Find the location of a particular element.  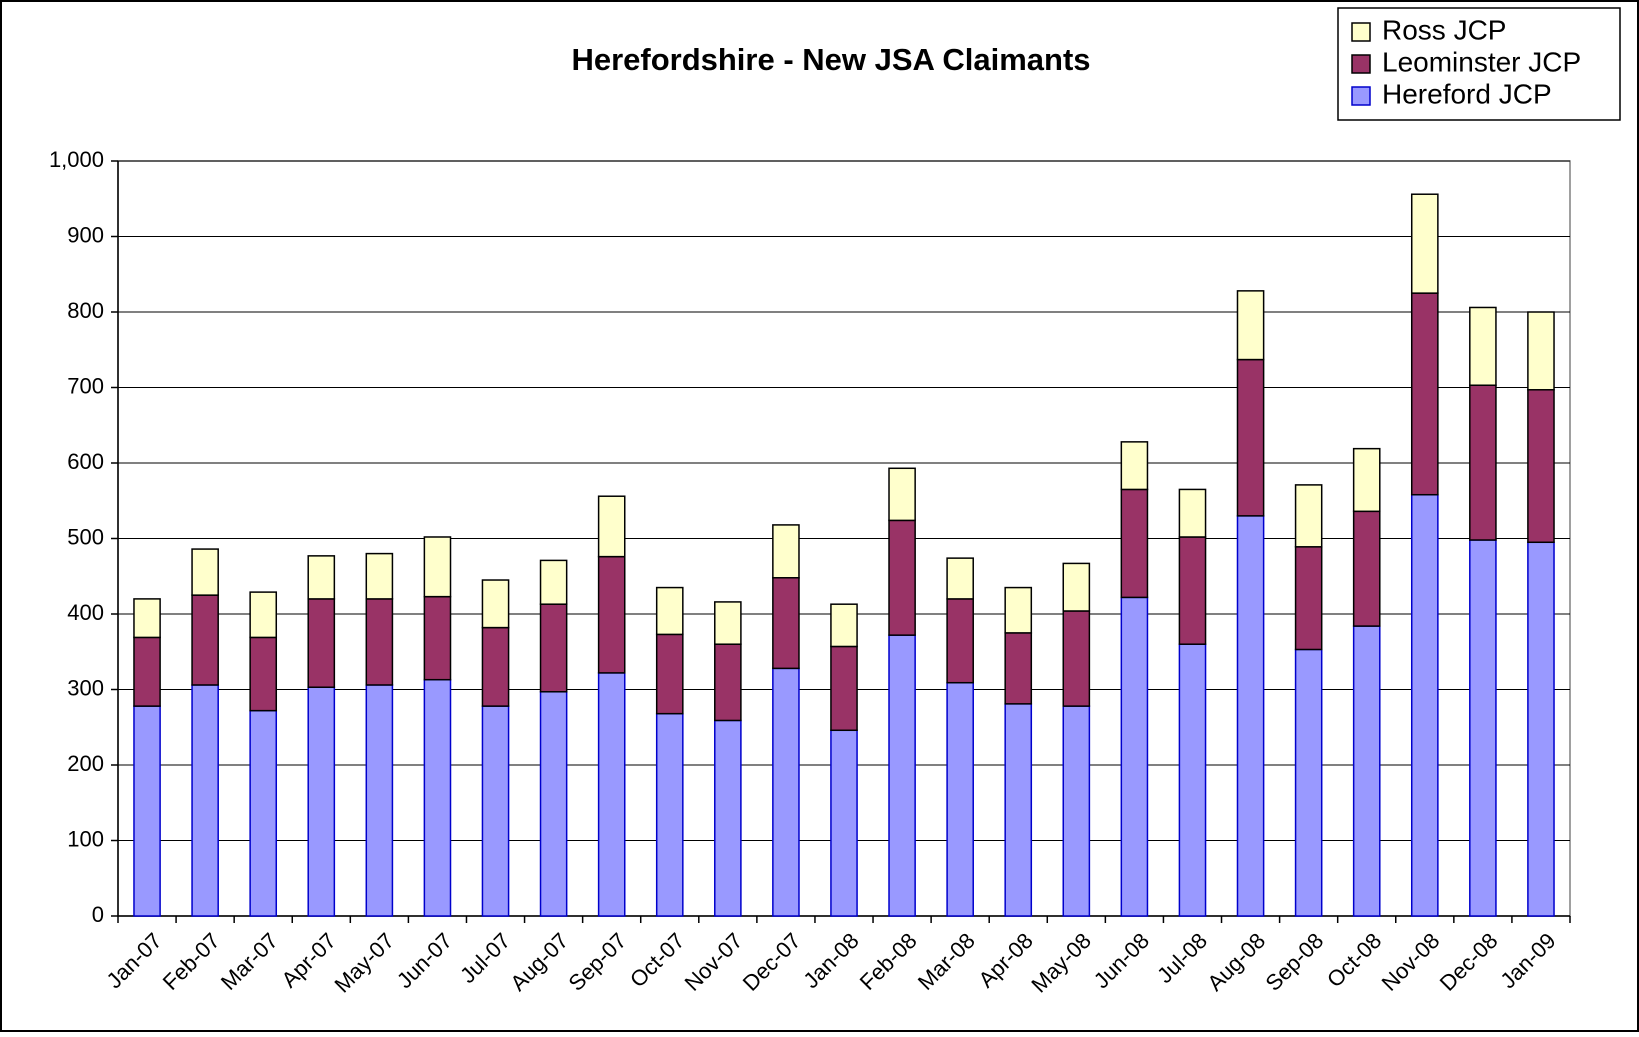

legend-label: Leominster JCP is located at coordinates (1481, 61).